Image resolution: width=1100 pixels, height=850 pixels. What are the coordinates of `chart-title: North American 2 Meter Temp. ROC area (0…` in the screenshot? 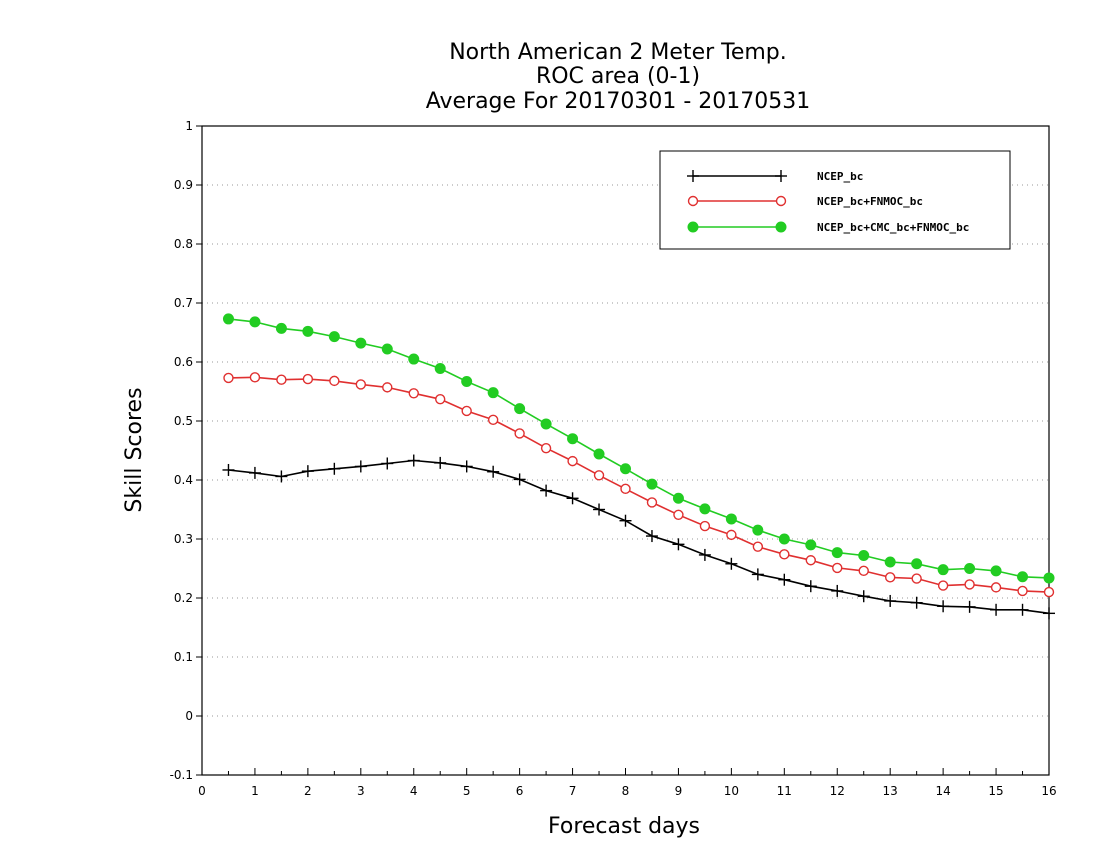 It's located at (618, 77).